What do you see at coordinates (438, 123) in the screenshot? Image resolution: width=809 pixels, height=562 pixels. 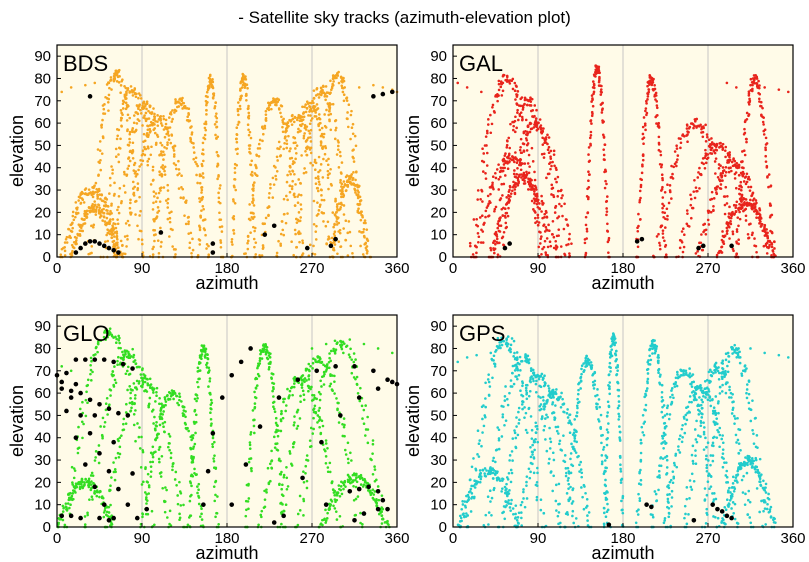 I see `y-tick-label: 60` at bounding box center [438, 123].